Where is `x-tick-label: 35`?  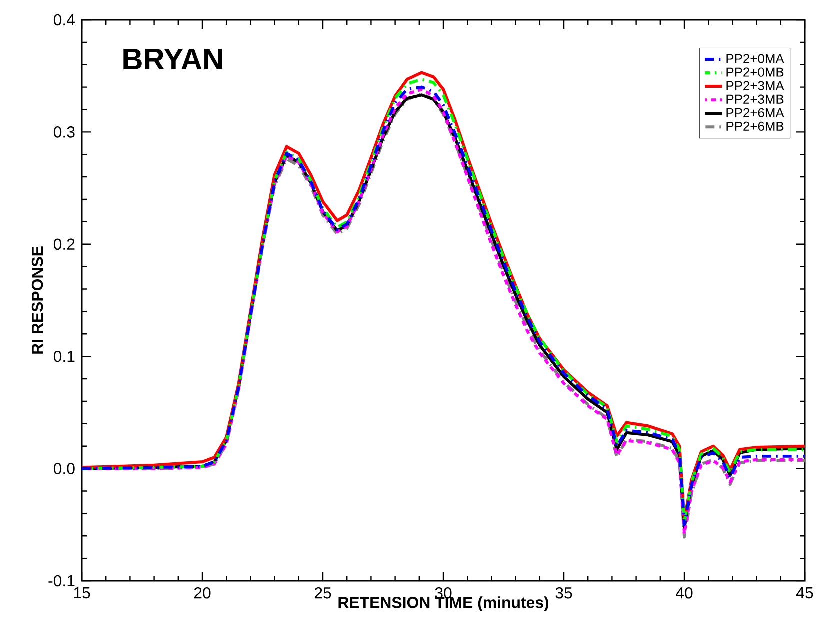 x-tick-label: 35 is located at coordinates (564, 593).